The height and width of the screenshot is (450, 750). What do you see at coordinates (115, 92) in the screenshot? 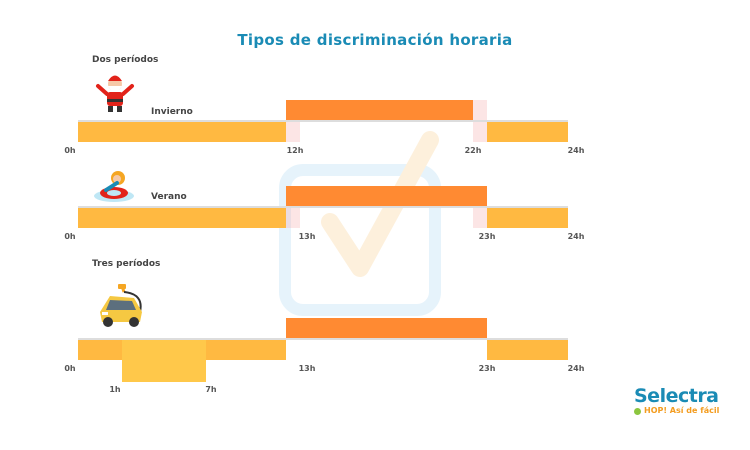
I see `santa-claus-icon` at bounding box center [115, 92].